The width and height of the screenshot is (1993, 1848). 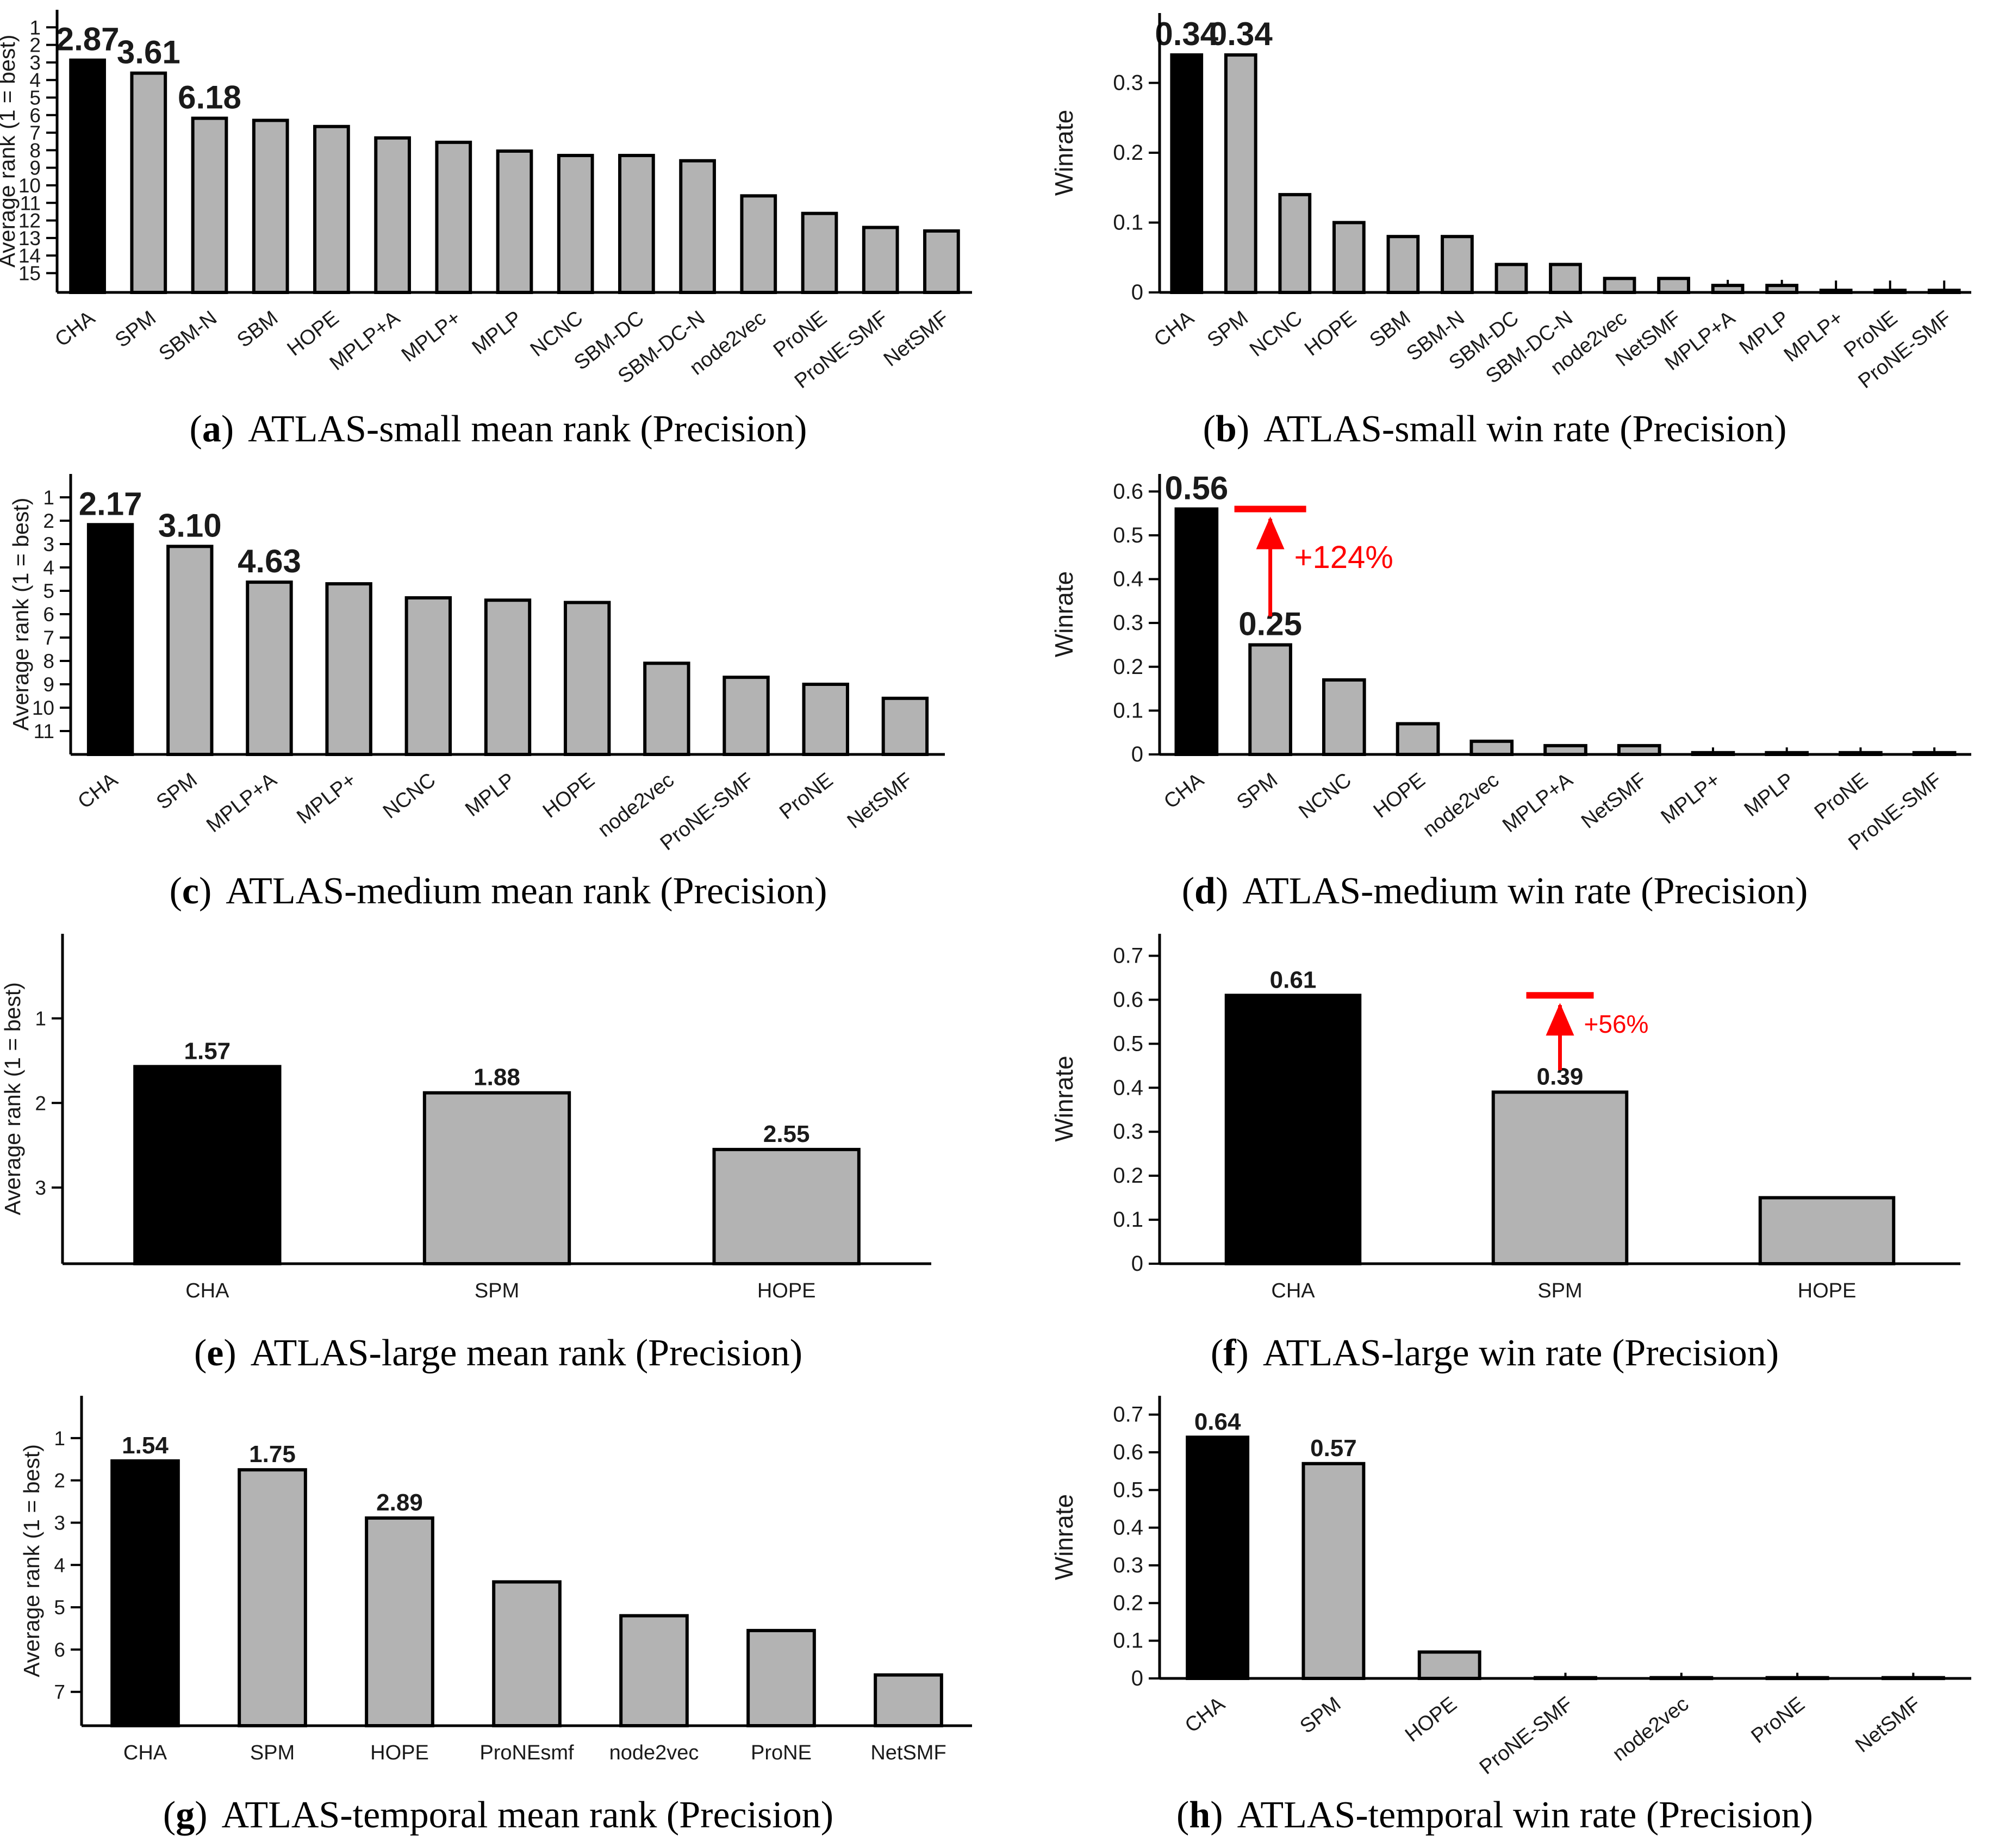 What do you see at coordinates (88, 39) in the screenshot?
I see `value-label-CHA: 2.87` at bounding box center [88, 39].